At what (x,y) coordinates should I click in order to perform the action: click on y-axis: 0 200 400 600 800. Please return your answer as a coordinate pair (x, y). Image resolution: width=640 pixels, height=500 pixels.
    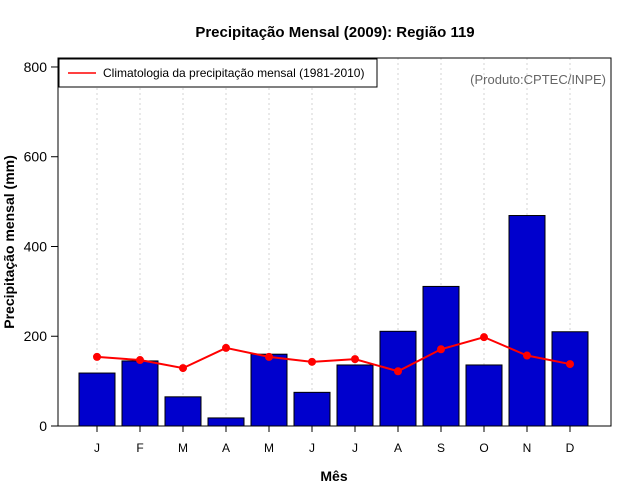
    Looking at the image, I should click on (41, 246).